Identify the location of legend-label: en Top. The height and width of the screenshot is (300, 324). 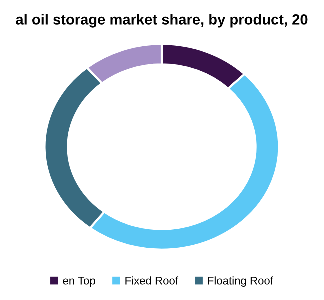
(79, 282).